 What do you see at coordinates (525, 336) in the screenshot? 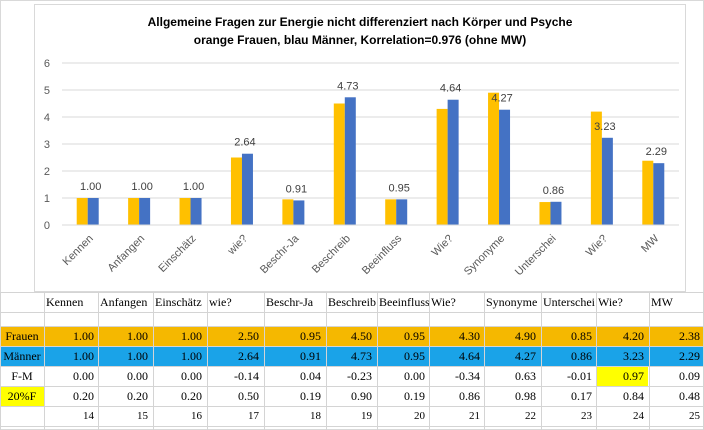
I see `table-cell: 4.90` at bounding box center [525, 336].